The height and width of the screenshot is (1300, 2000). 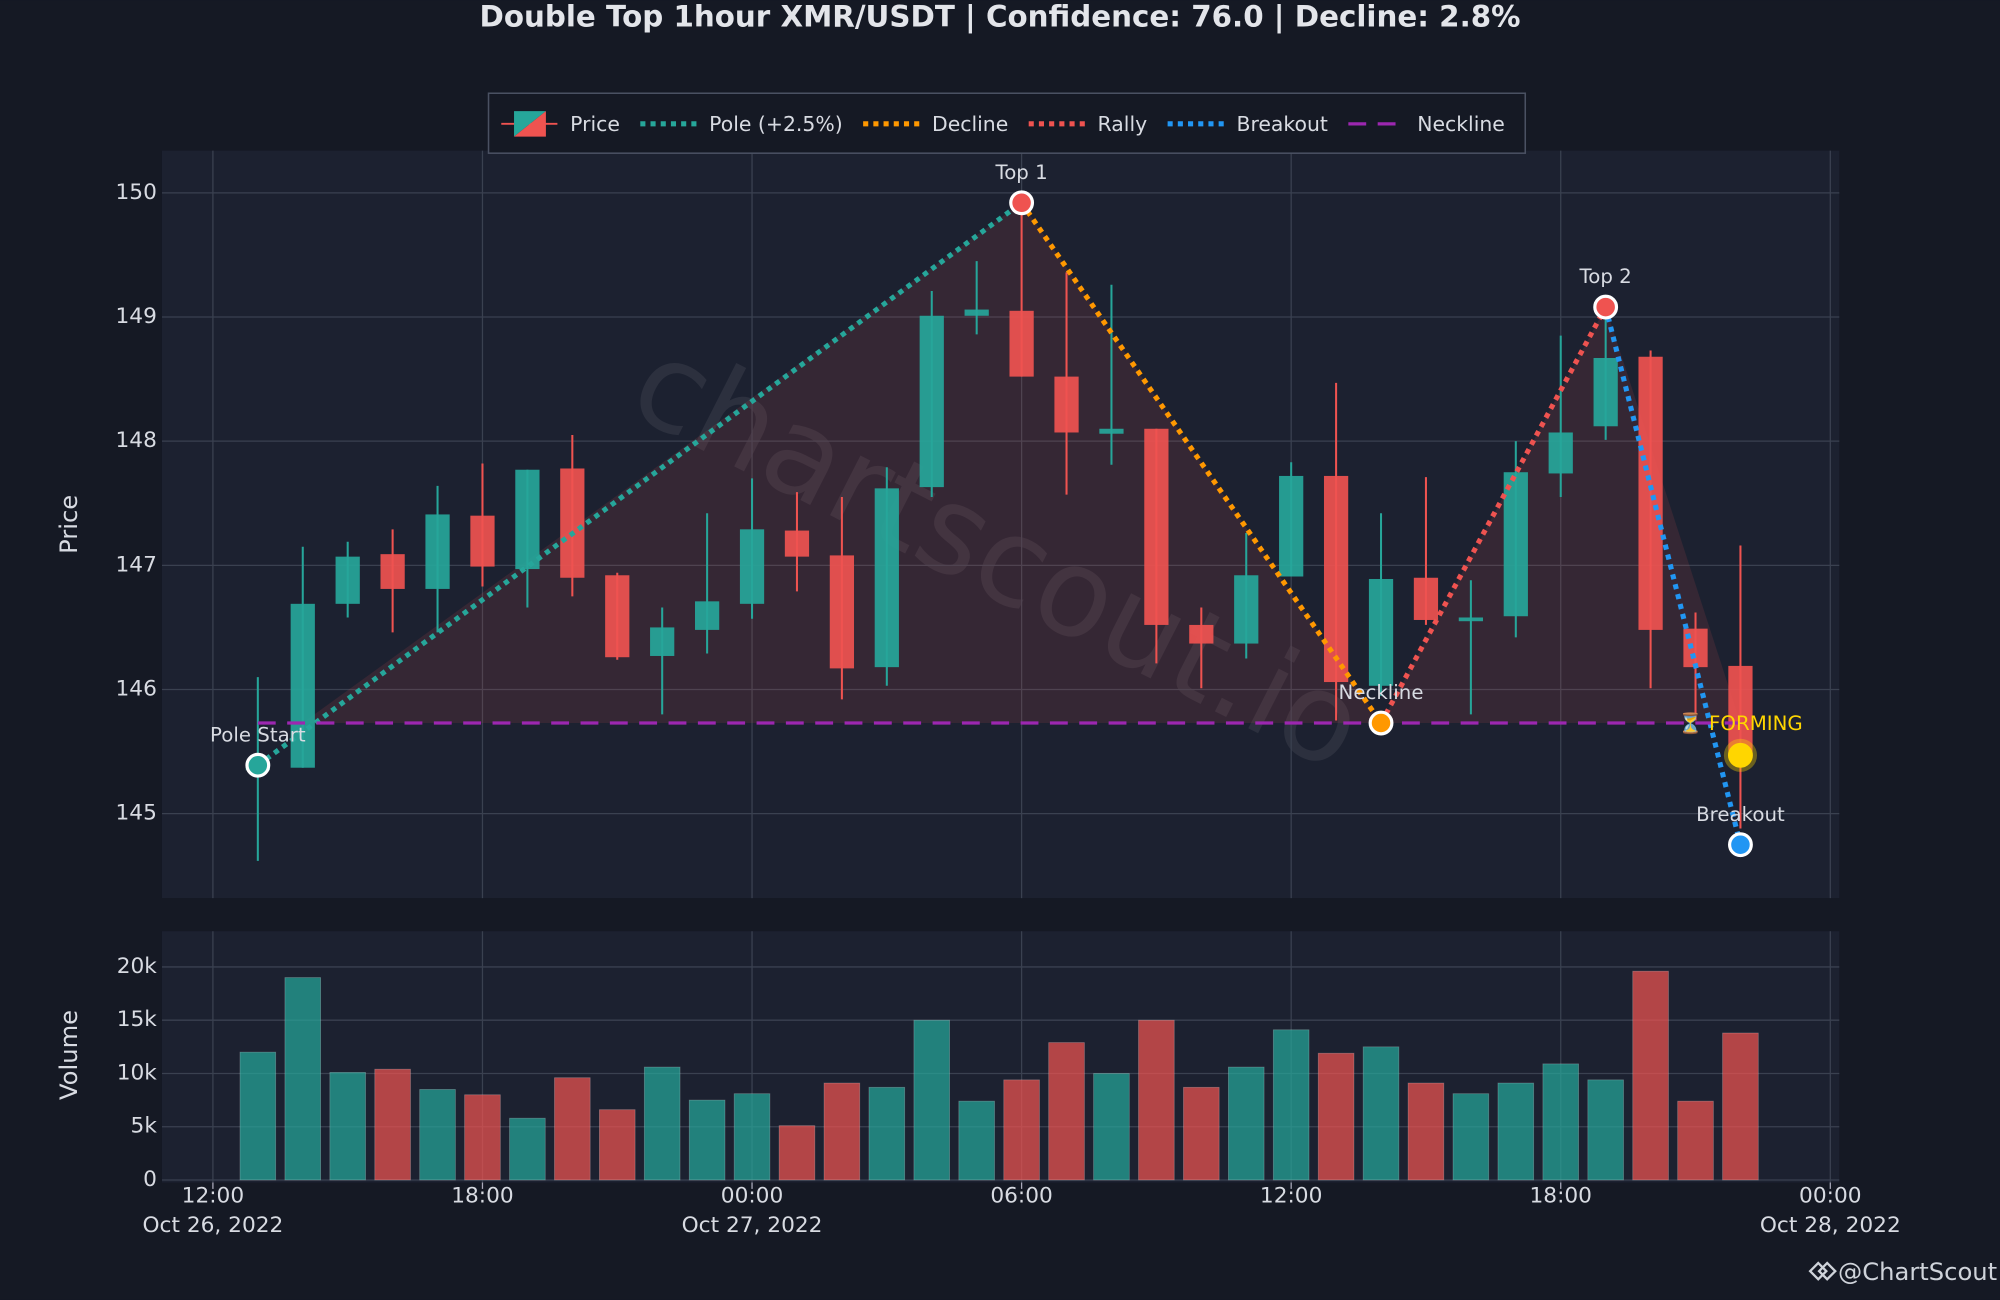 I want to click on annotation-label: Top 1, so click(x=1020, y=172).